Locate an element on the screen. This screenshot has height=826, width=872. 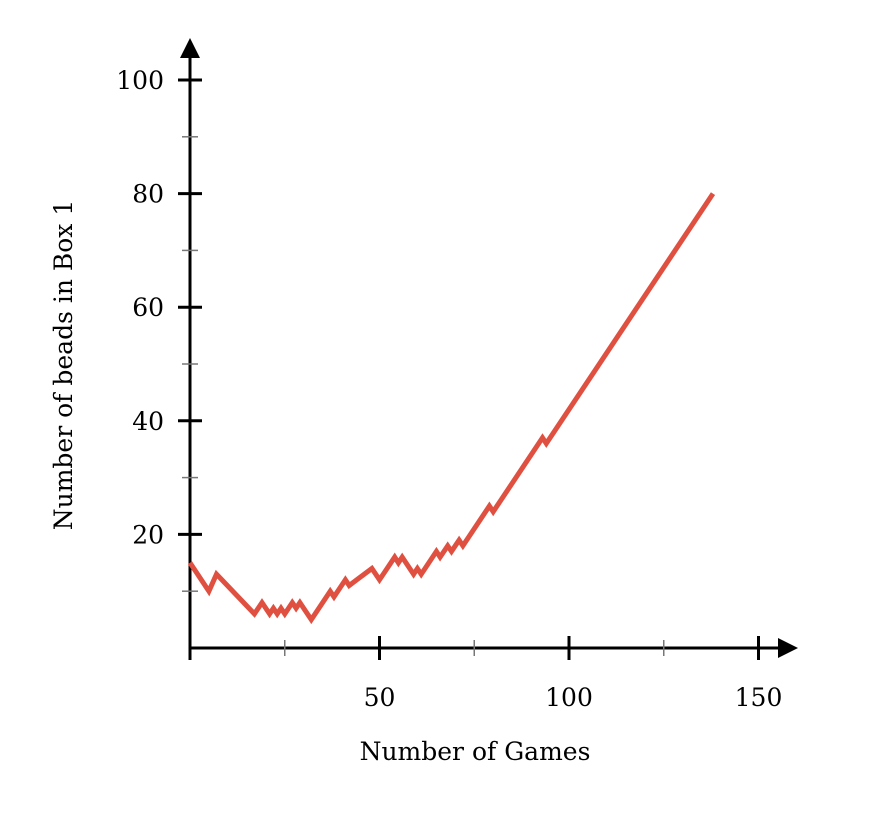
y-tick-label: 20 is located at coordinates (148, 534).